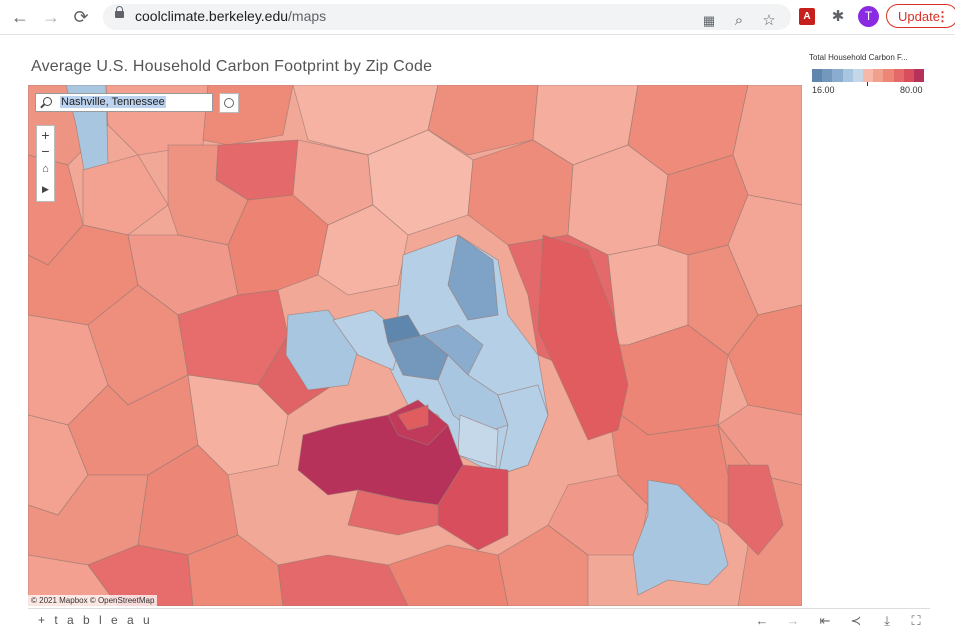 Image resolution: width=955 pixels, height=636 pixels. What do you see at coordinates (447, 17) in the screenshot?
I see `address-bar: coolclimate.berkeley.edu/maps ▦ ⌕ ☆` at bounding box center [447, 17].